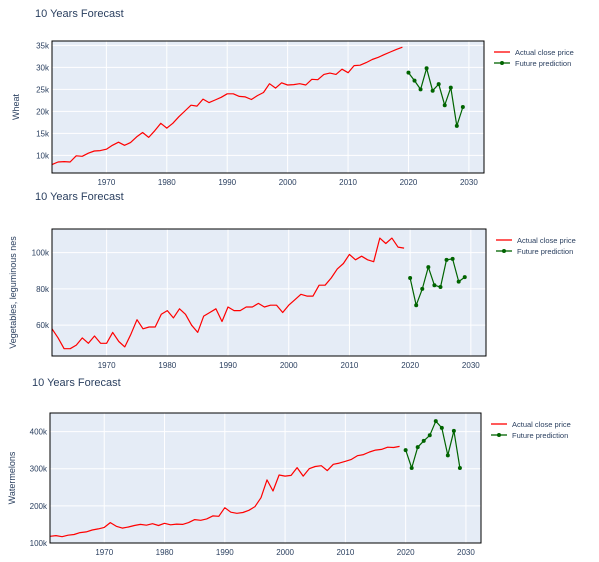  What do you see at coordinates (39, 488) in the screenshot?
I see `y-ticks-watermelons: 100k 200k 300k 400k` at bounding box center [39, 488].